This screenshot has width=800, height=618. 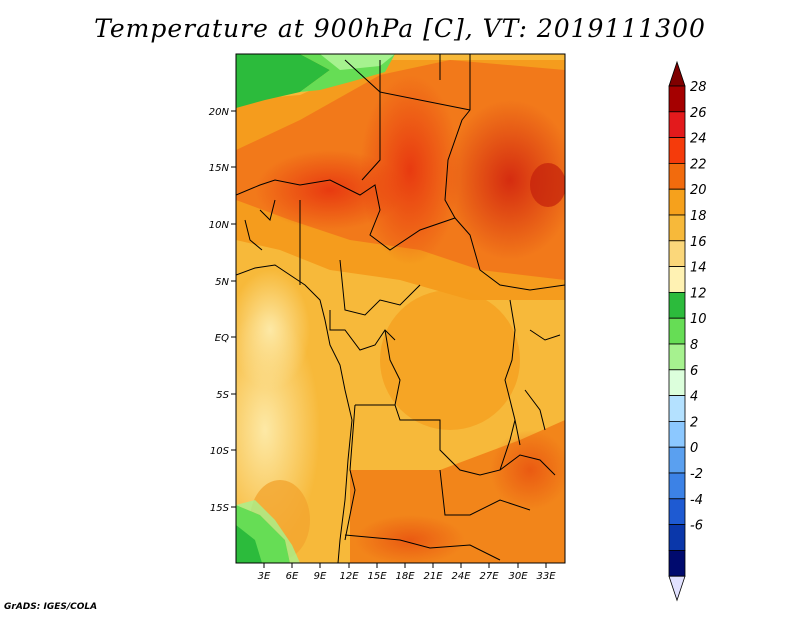 I want to click on lon-label: 33E, so click(x=546, y=576).